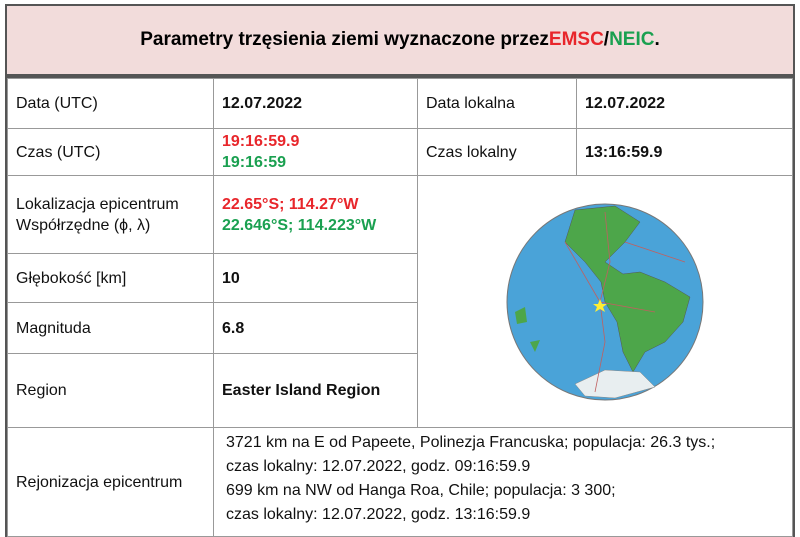 The width and height of the screenshot is (800, 537). I want to click on text: Współrzędne (ϕ, λ), so click(83, 225).